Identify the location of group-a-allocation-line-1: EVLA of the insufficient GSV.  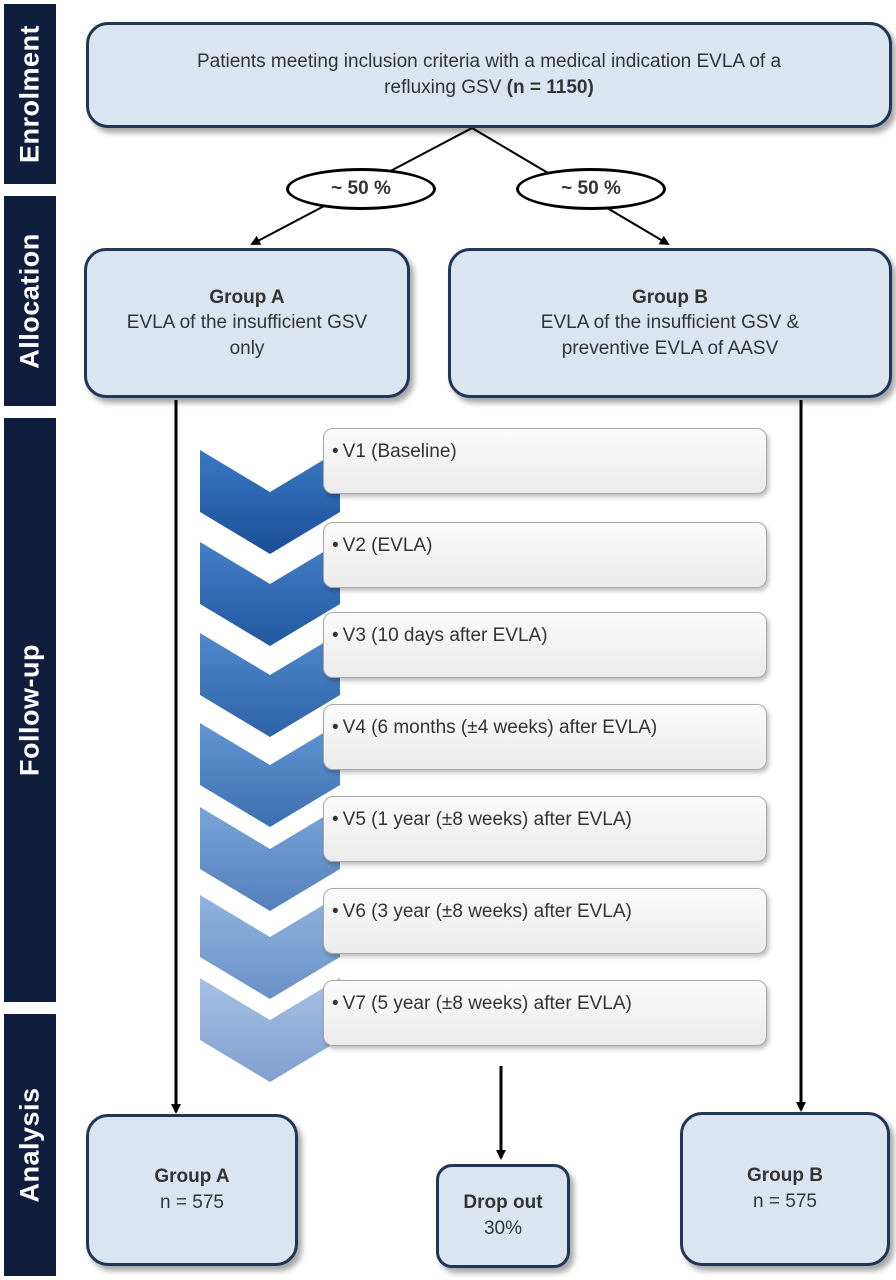
(247, 323).